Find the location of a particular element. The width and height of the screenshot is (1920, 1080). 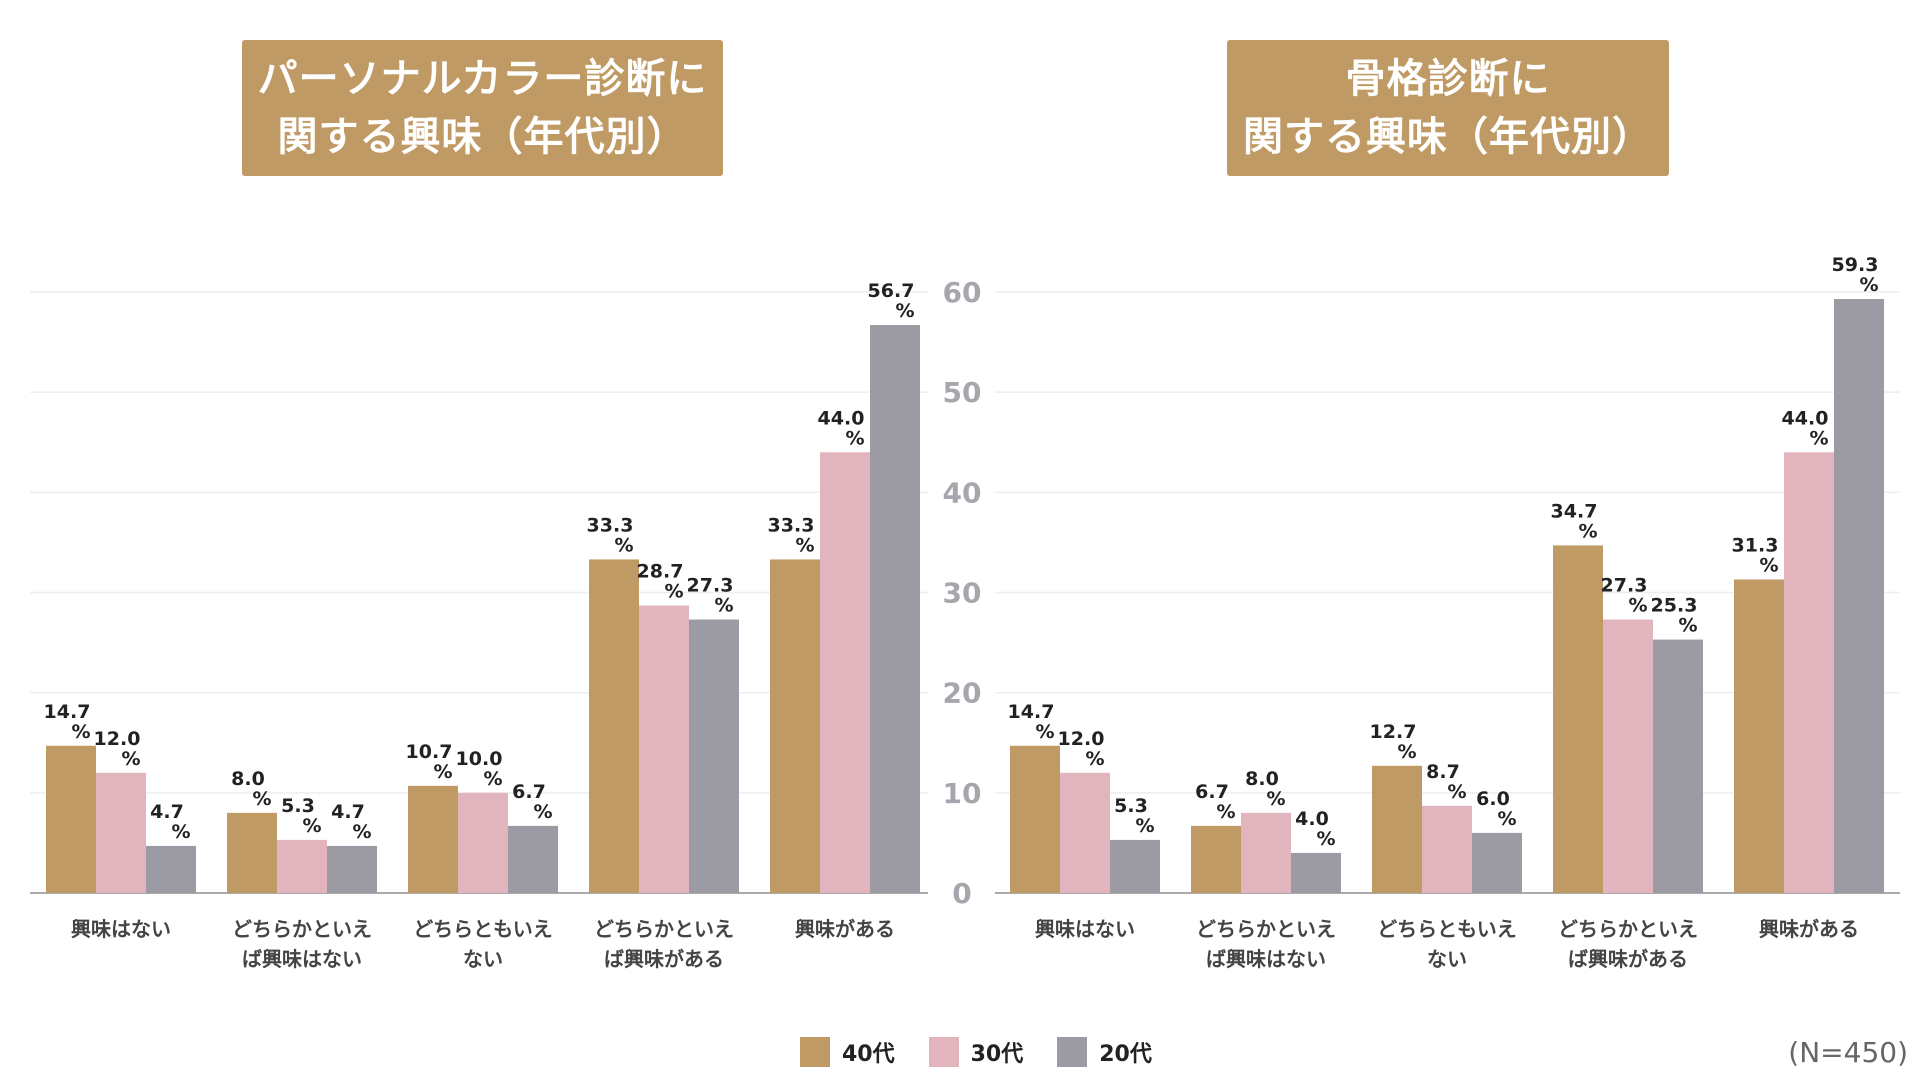

right-data-label-value: 4.0 is located at coordinates (1312, 819).